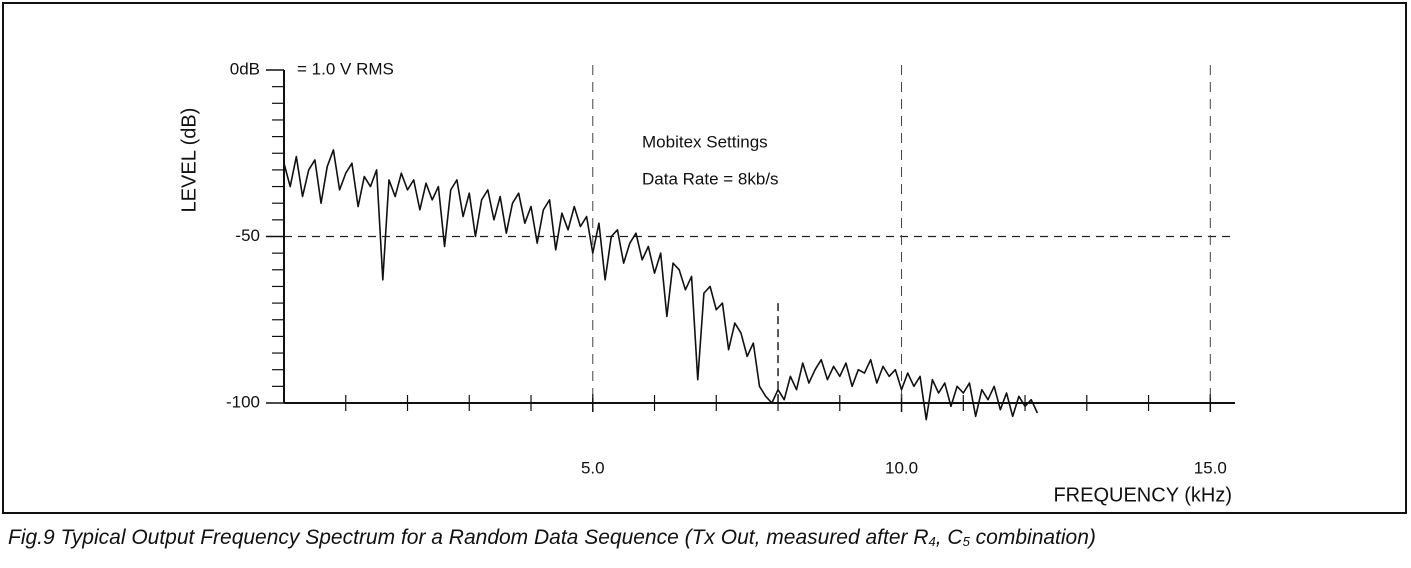  I want to click on annotation: Data Rate = 8kb/s, so click(710, 178).